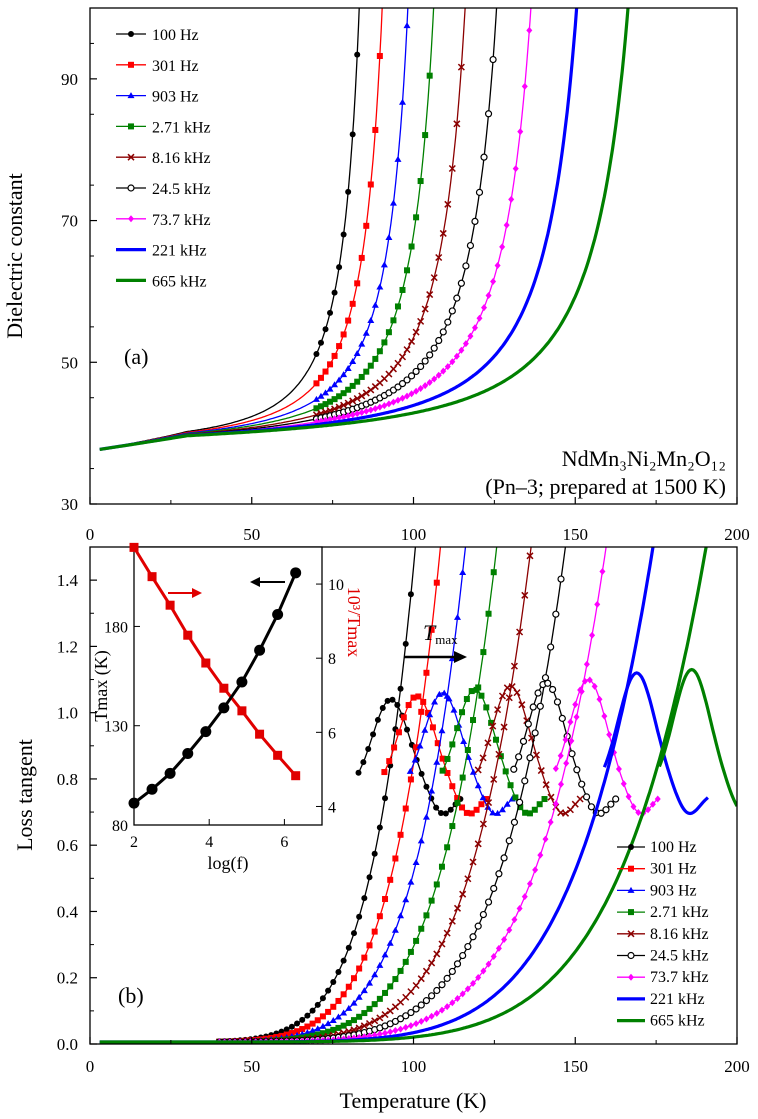 The width and height of the screenshot is (758, 1119). Describe the element at coordinates (228, 863) in the screenshot. I see `inset-xlabel: log(f)` at that location.